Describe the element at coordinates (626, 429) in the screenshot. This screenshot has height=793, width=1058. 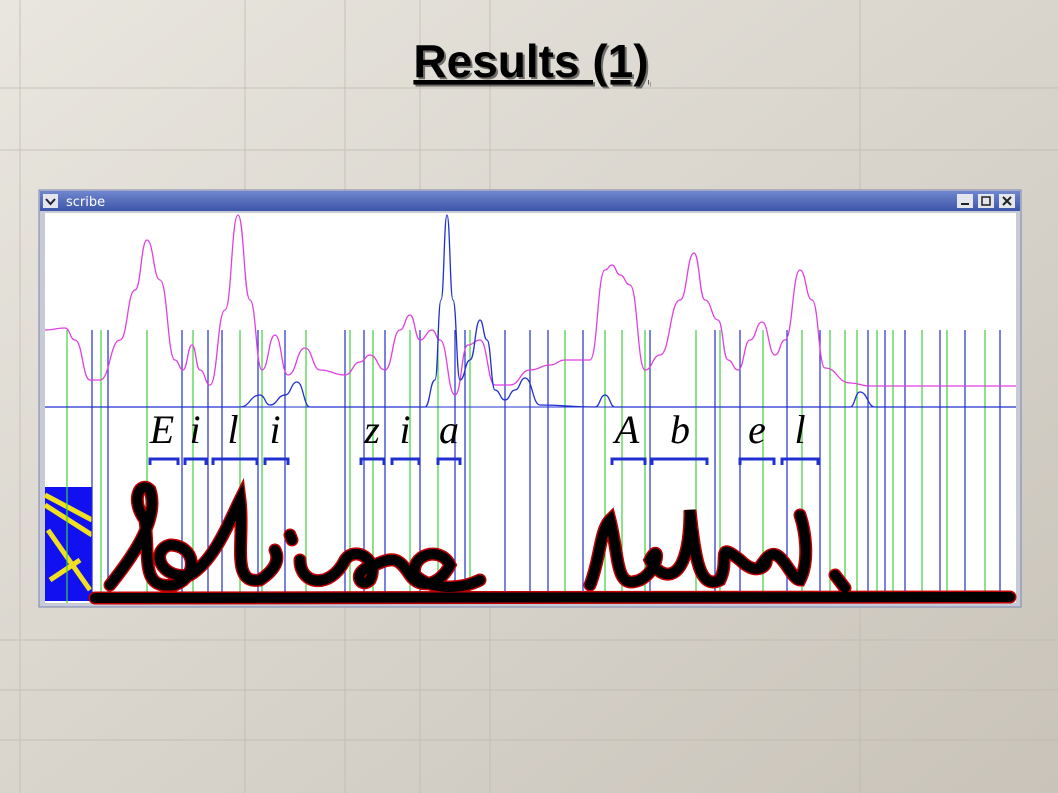
I see `letter-label: A` at that location.